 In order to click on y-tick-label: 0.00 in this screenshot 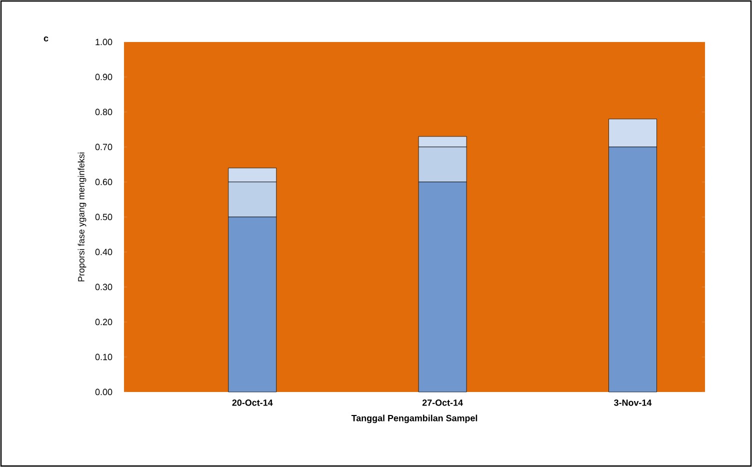, I will do `click(103, 392)`.